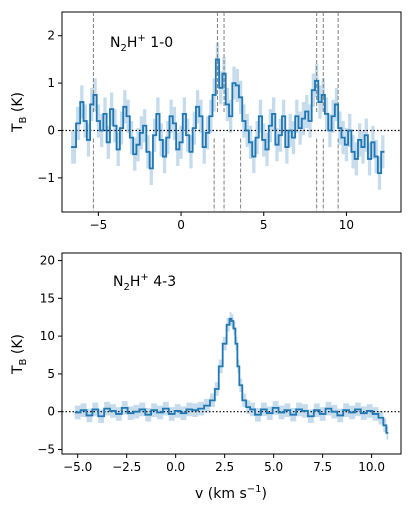  I want to click on y-ticks: −1 0 1 2, so click(49, 107).